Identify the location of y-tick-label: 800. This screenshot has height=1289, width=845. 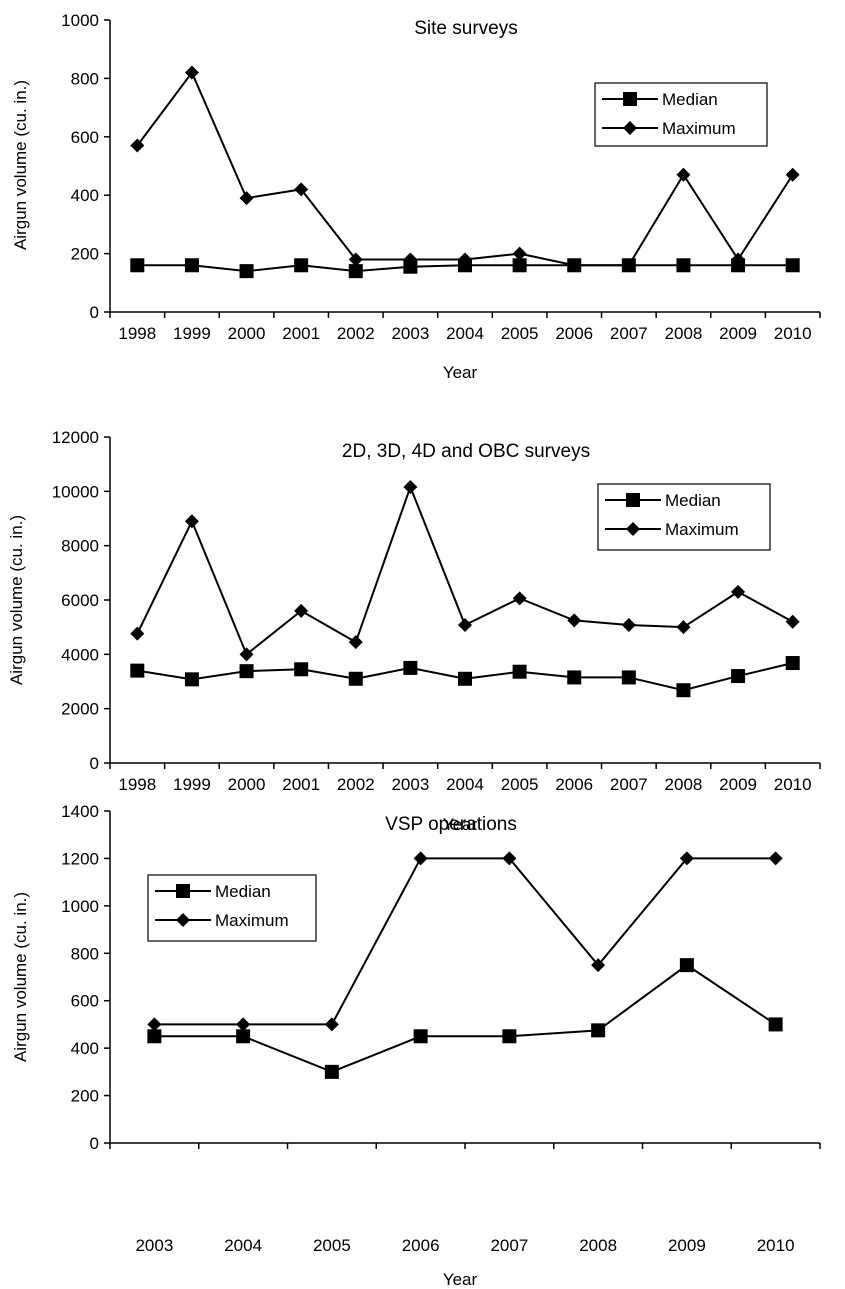
(85, 953).